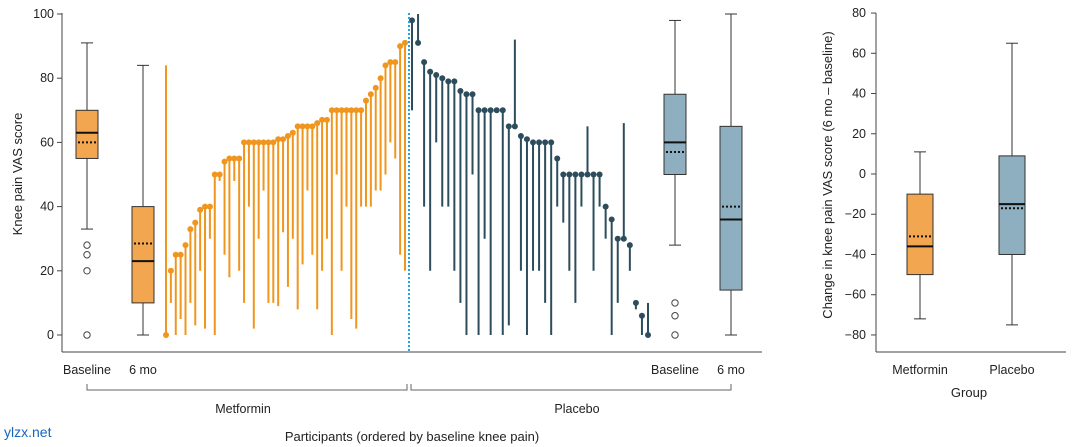 This screenshot has width=1080, height=447. What do you see at coordinates (1012, 205) in the screenshot?
I see `right-placebo-box` at bounding box center [1012, 205].